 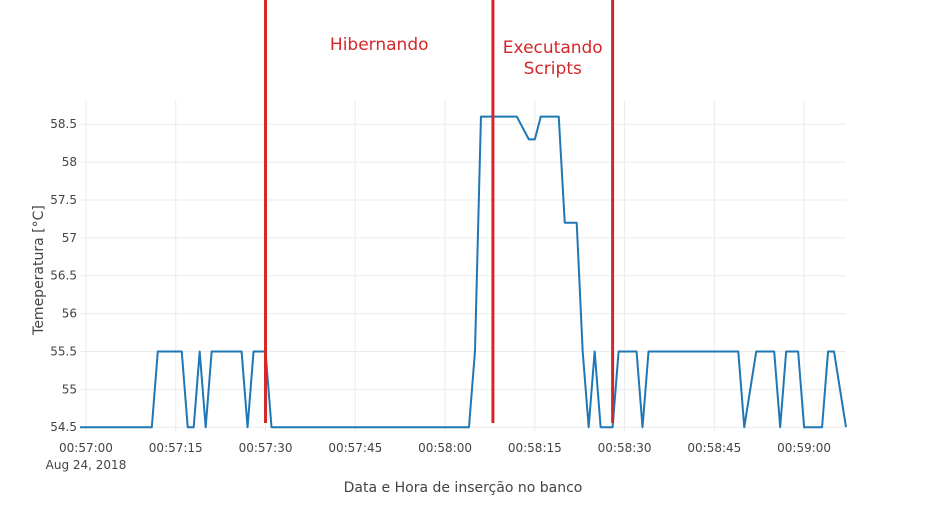 What do you see at coordinates (39, 270) in the screenshot?
I see `y-axis-title: Temeperatura [°C]` at bounding box center [39, 270].